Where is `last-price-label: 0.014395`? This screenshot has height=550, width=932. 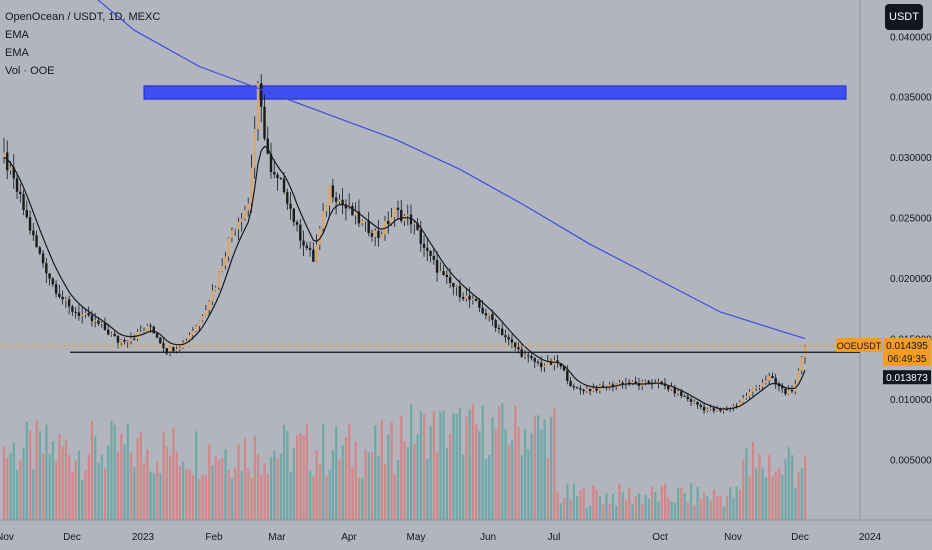 last-price-label: 0.014395 is located at coordinates (907, 346).